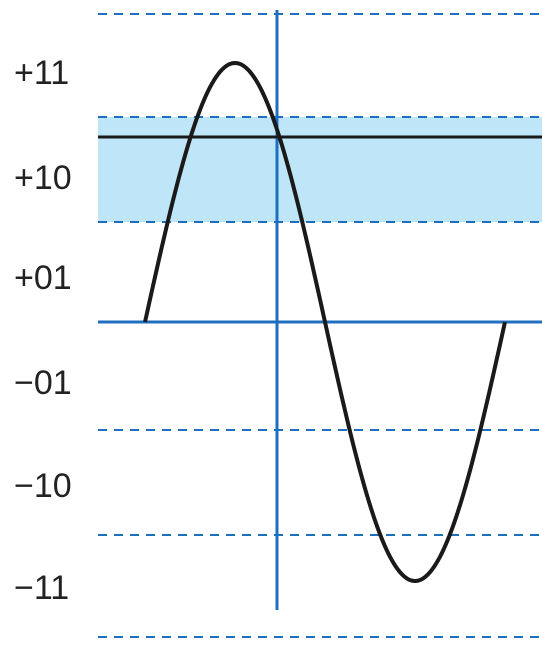 This screenshot has height=647, width=542. I want to click on level-label-plus-01: +01, so click(43, 278).